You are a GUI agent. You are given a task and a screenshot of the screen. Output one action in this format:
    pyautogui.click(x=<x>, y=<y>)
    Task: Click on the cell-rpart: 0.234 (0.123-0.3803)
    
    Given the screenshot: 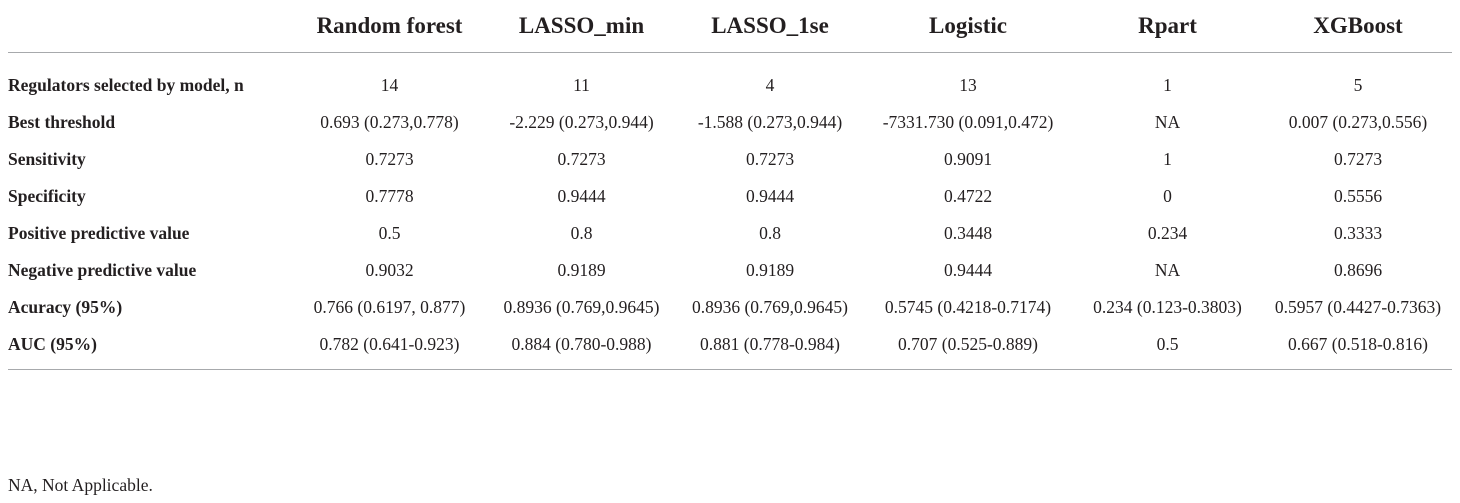 What is the action you would take?
    pyautogui.click(x=1167, y=307)
    